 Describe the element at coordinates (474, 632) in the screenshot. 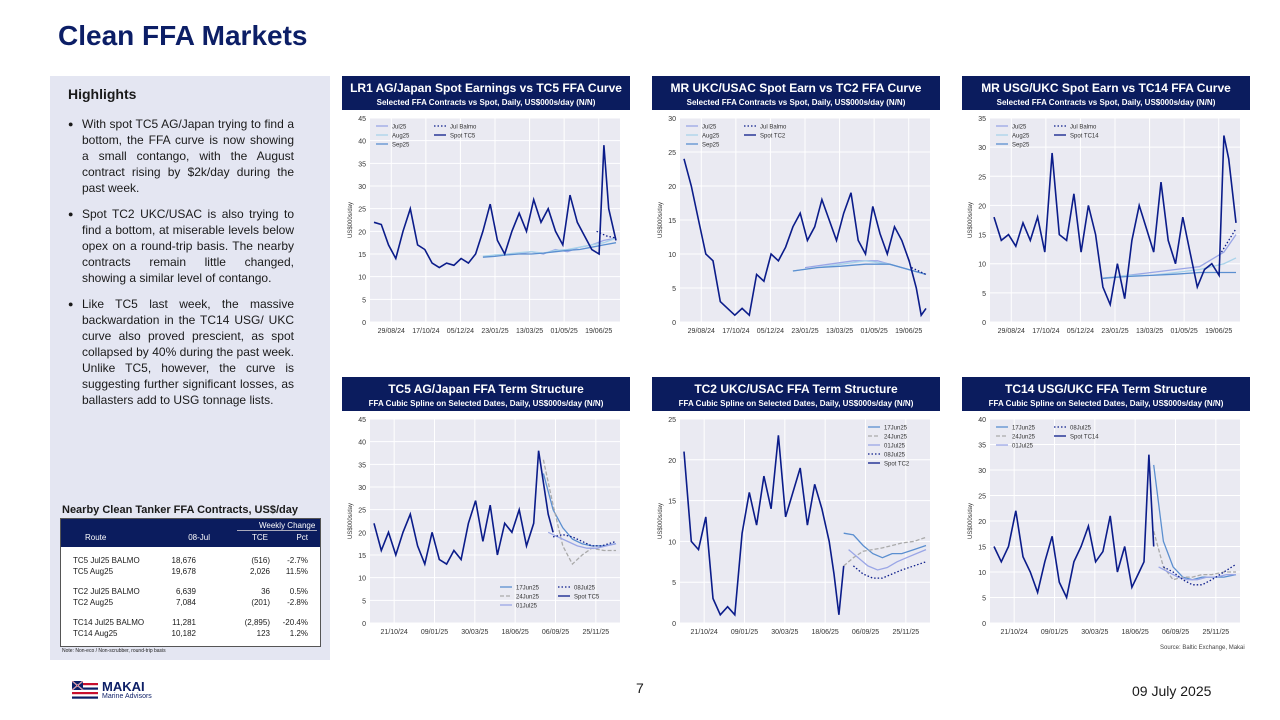

I see `x-tick-label: 30/03/25` at that location.